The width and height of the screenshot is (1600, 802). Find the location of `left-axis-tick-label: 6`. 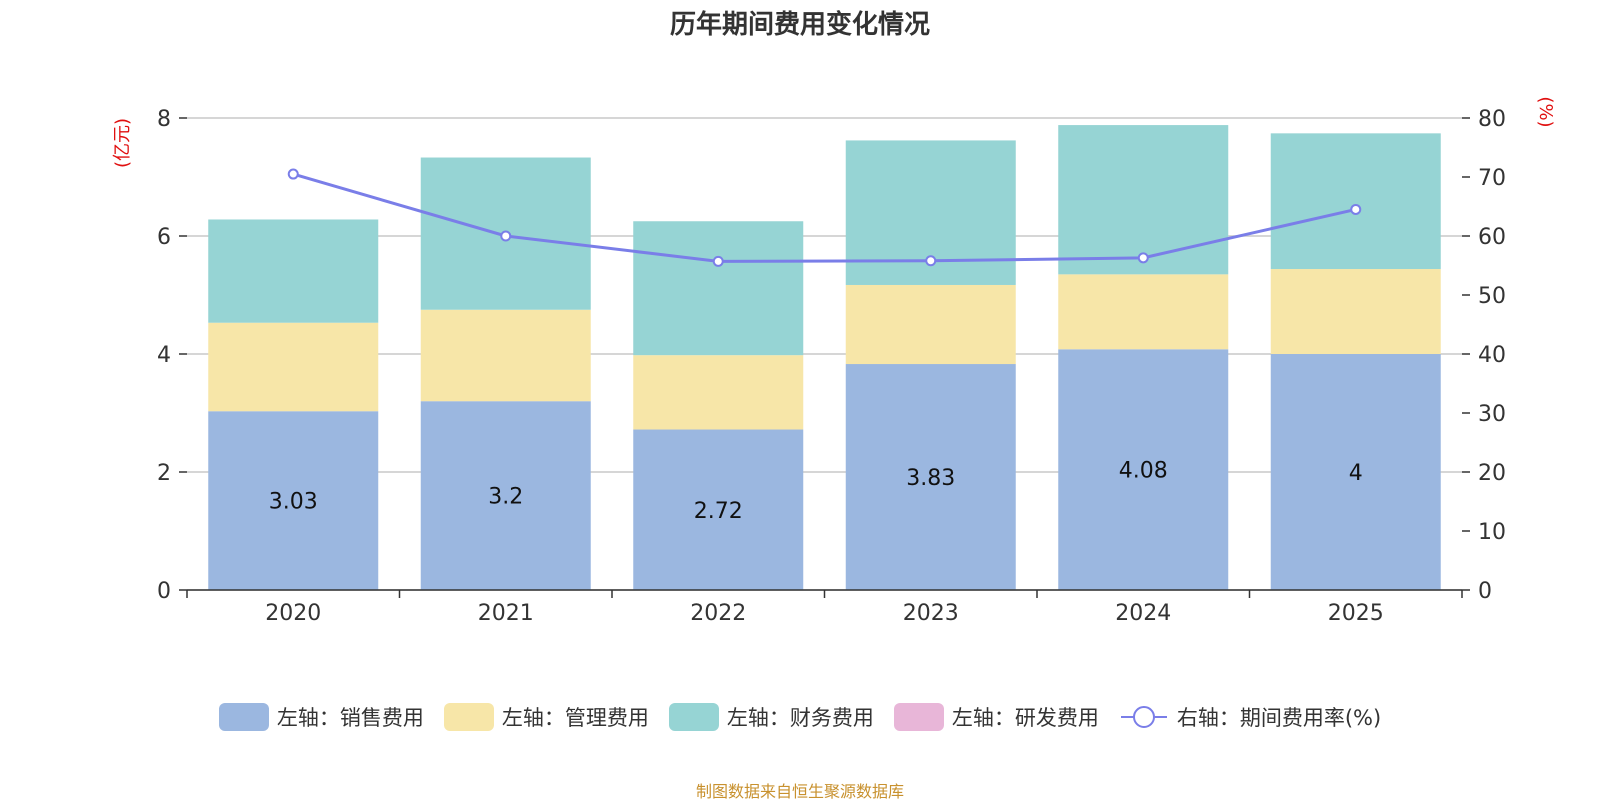

left-axis-tick-label: 6 is located at coordinates (164, 237).